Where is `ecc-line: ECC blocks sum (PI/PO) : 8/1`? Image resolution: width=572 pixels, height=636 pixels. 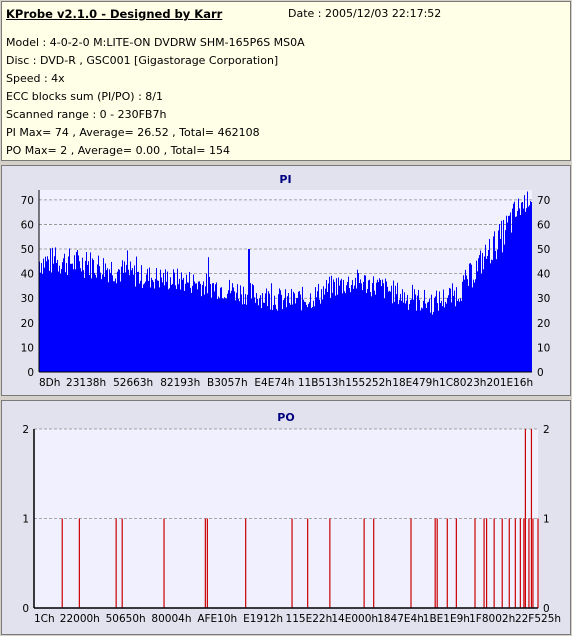
ecc-line: ECC blocks sum (PI/PO) : 8/1 is located at coordinates (84, 96).